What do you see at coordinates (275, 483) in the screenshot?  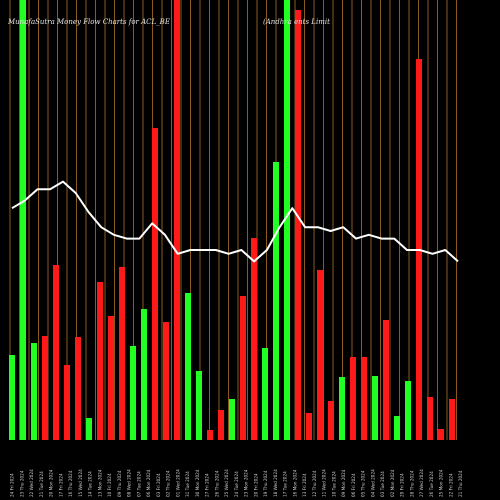 I see `x-tick-label: 18 Wed 2024` at bounding box center [275, 483].